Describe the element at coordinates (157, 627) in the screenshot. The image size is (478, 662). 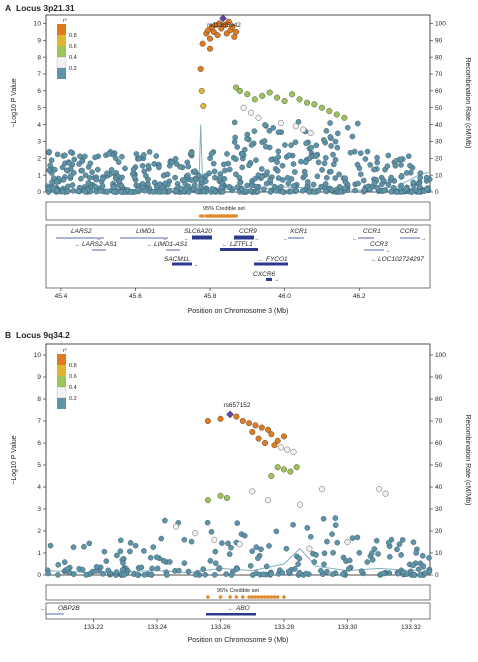
I see `x-tick-label: 133.24` at that location.